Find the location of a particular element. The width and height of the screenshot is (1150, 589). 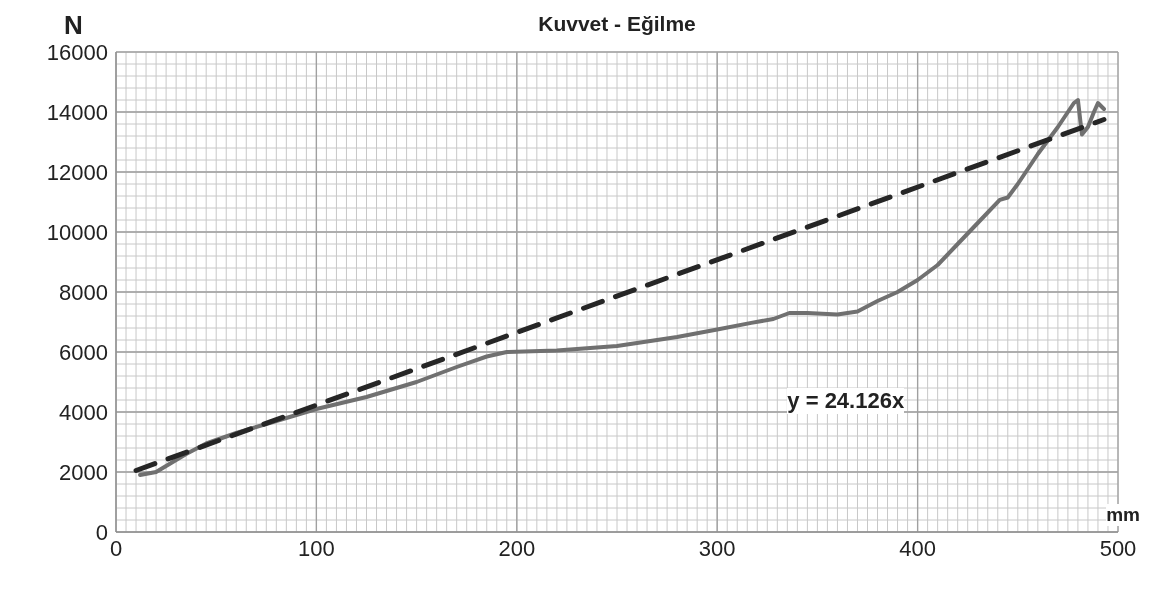

y-tick-label: 14000 is located at coordinates (77, 112).